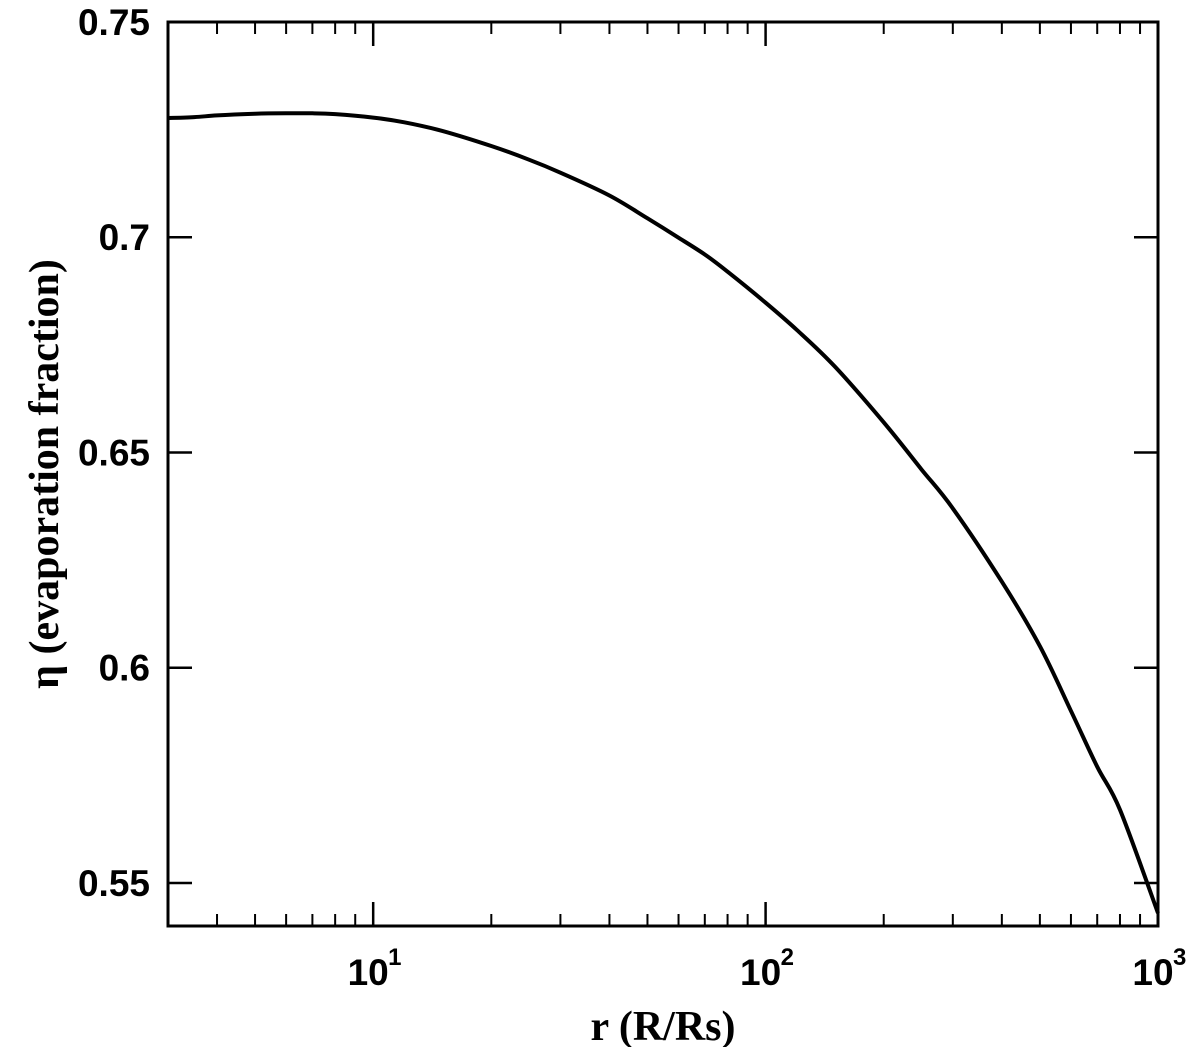  I want to click on y-tick-label: 0.55, so click(114, 883).